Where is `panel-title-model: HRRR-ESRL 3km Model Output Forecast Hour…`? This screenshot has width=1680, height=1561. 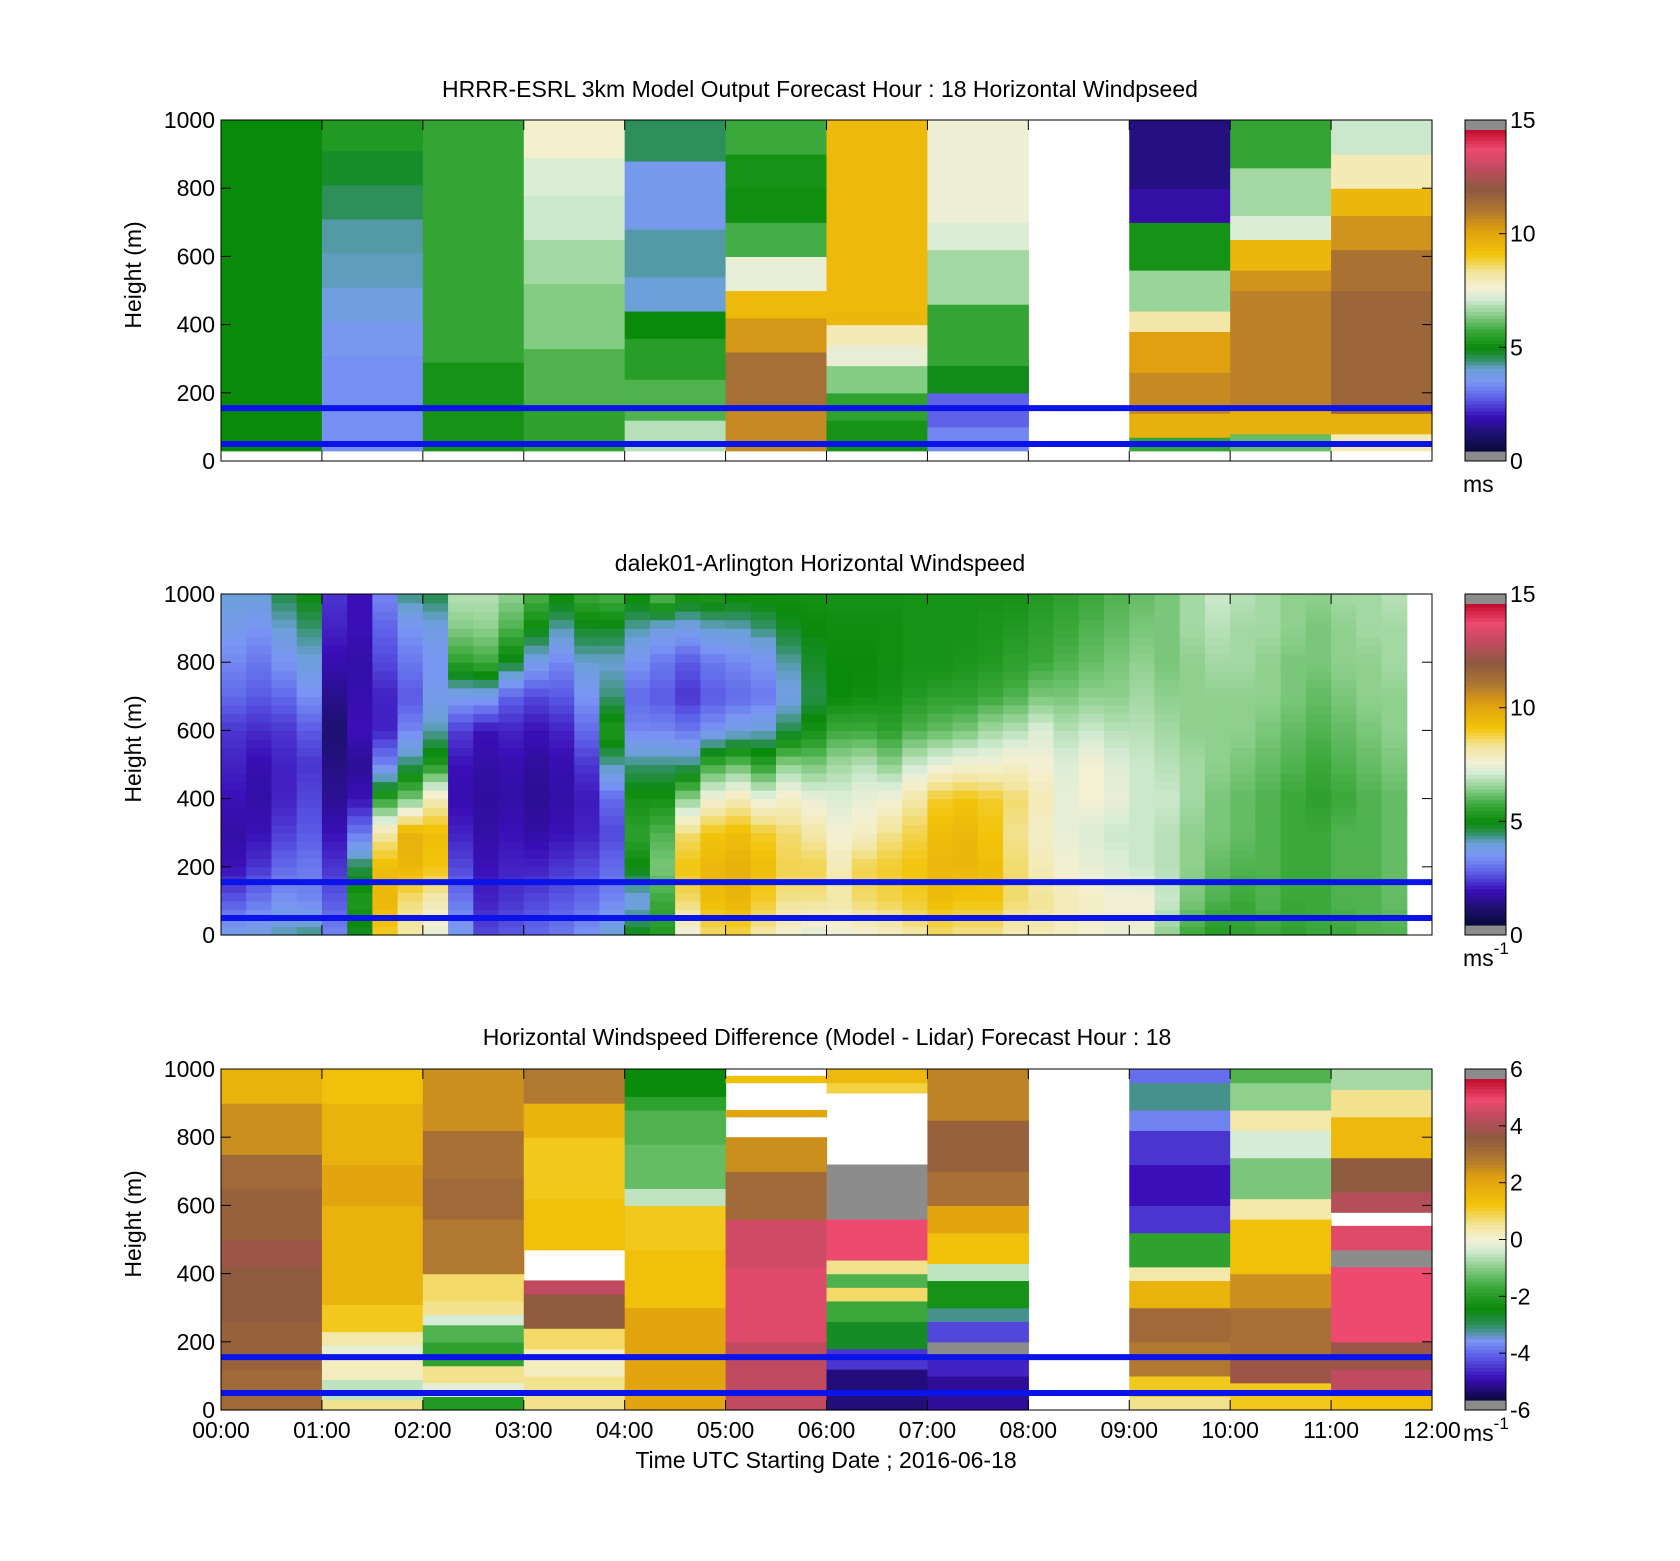
panel-title-model: HRRR-ESRL 3km Model Output Forecast Hour… is located at coordinates (820, 89).